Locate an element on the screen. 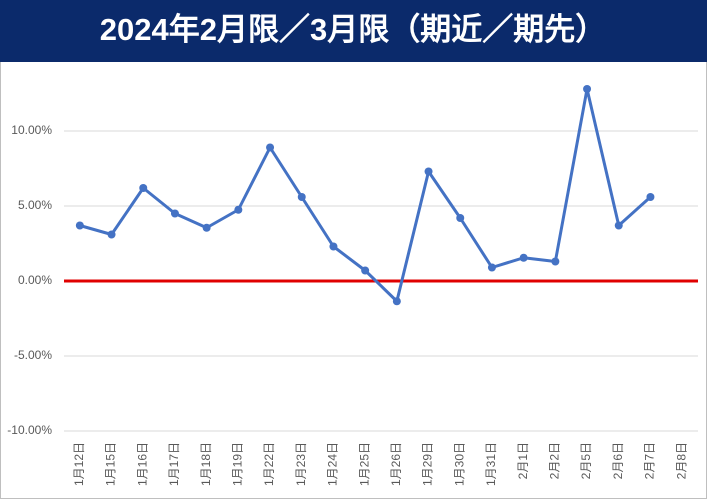 The image size is (707, 504). y-tick-label: 0.00% is located at coordinates (35, 280).